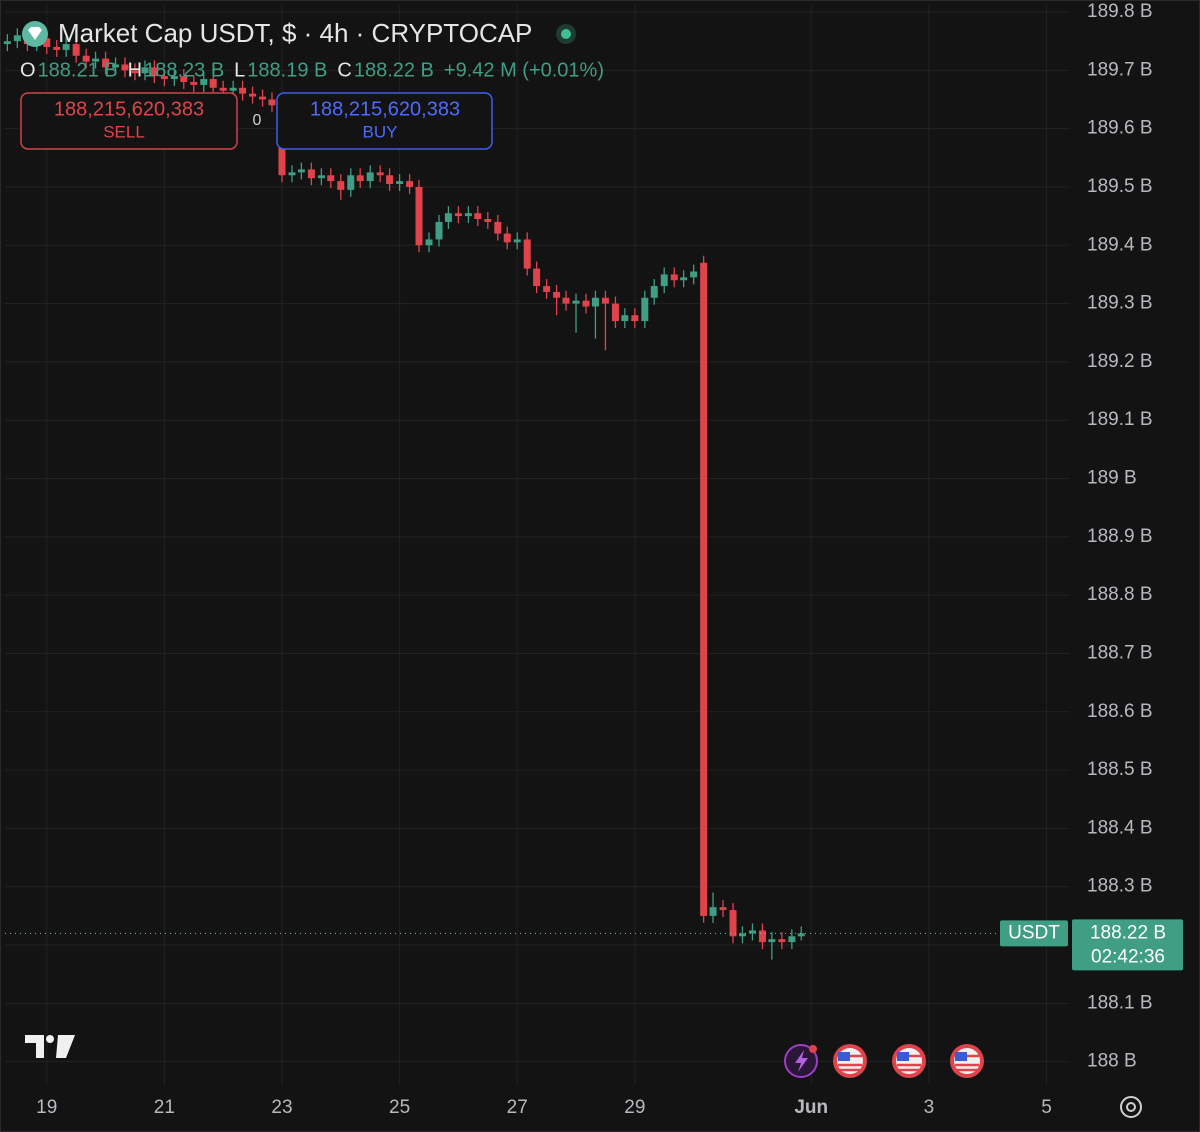 The height and width of the screenshot is (1132, 1200). Describe the element at coordinates (813, 1049) in the screenshot. I see `events-badge` at that location.